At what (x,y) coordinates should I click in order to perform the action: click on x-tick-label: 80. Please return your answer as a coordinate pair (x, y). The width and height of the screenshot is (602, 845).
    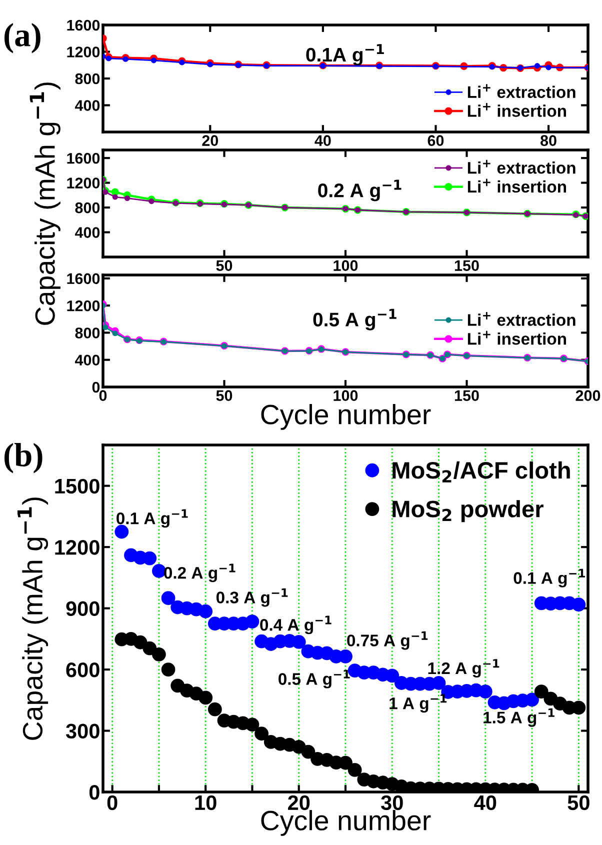
    Looking at the image, I should click on (548, 140).